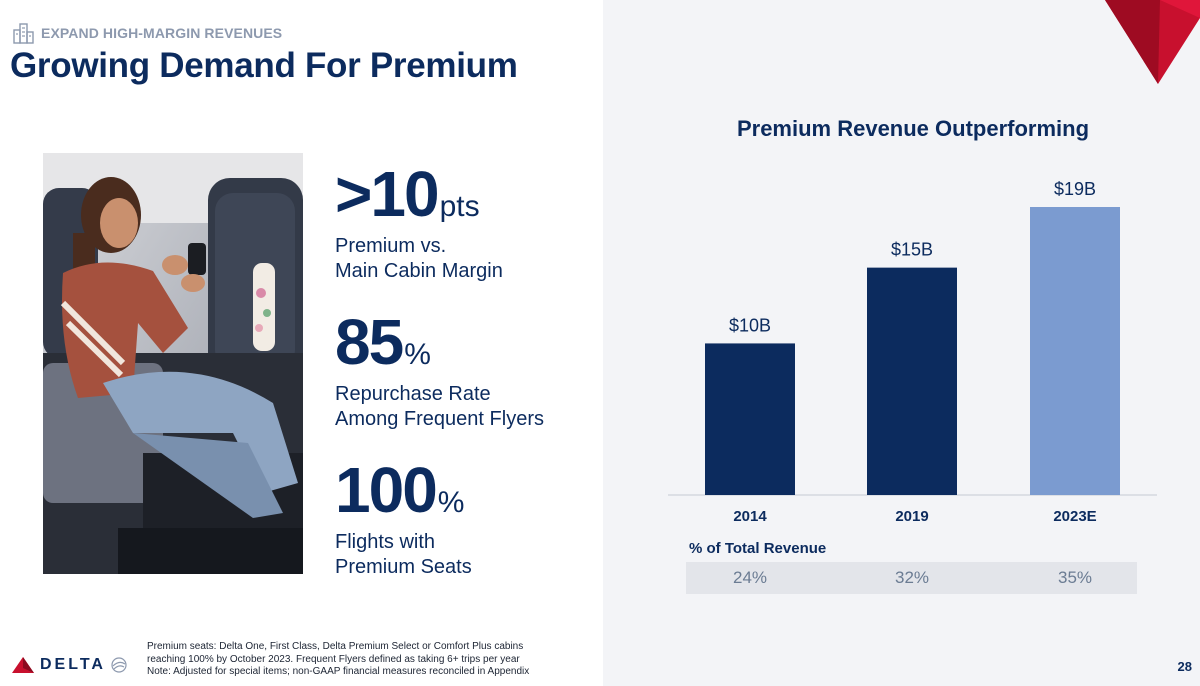 The width and height of the screenshot is (1200, 686). What do you see at coordinates (455, 407) in the screenshot?
I see `stat-repurchase-description: Repurchase Rate Among Frequent Flyers` at bounding box center [455, 407].